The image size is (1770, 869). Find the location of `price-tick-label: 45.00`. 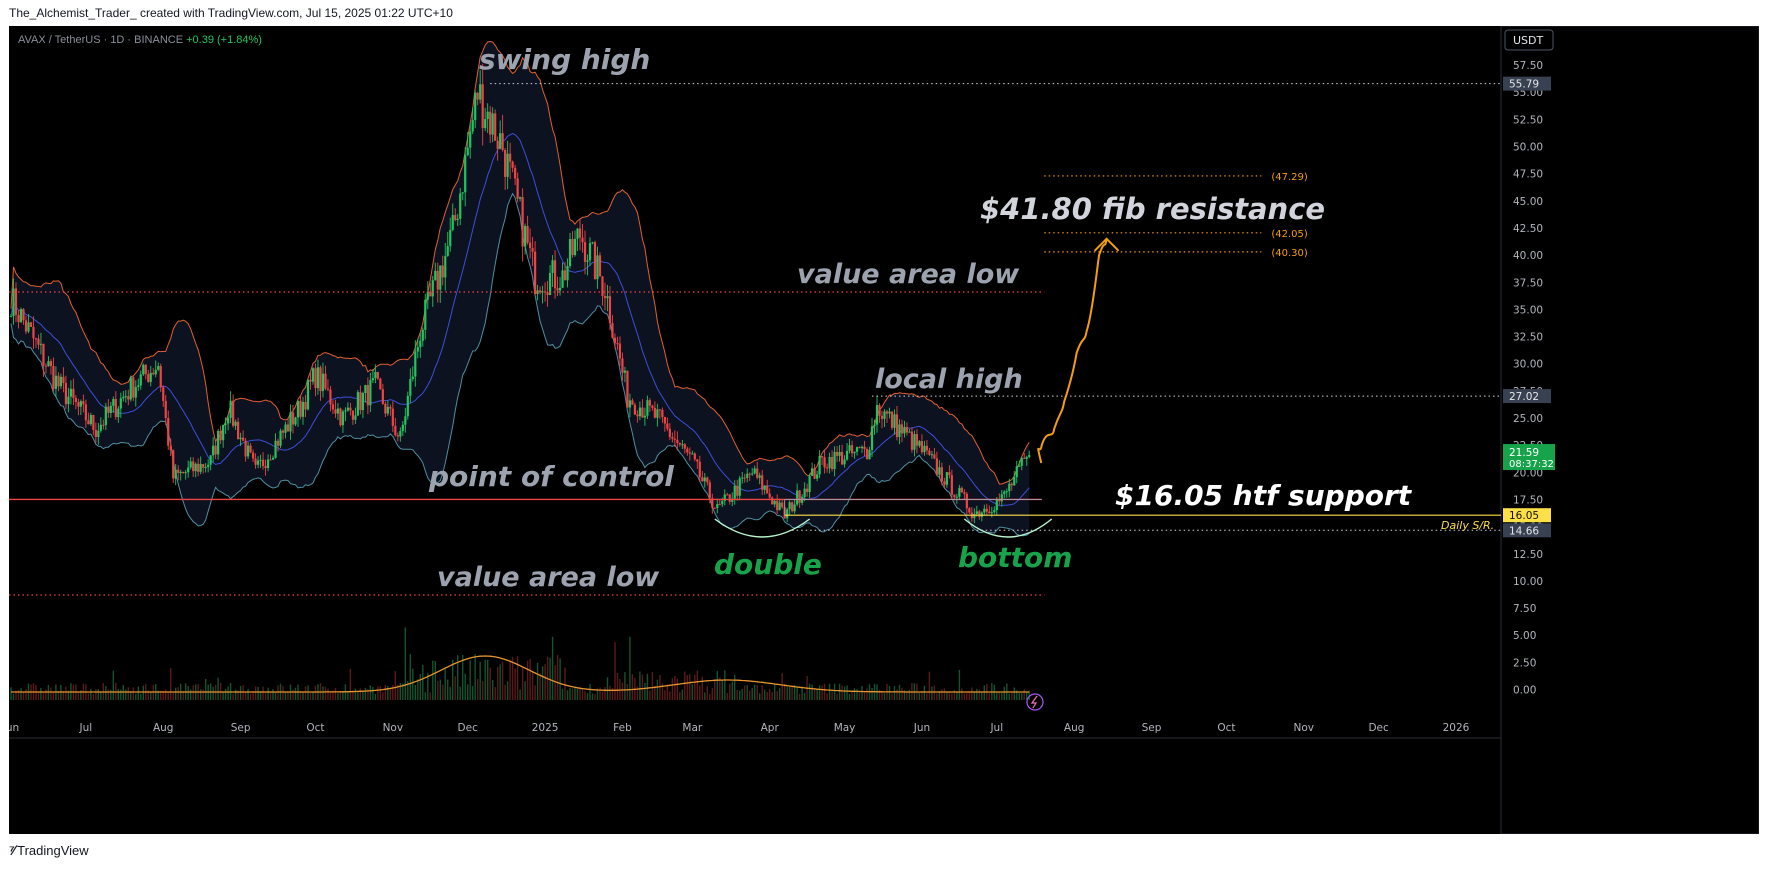

price-tick-label: 45.00 is located at coordinates (1528, 202).